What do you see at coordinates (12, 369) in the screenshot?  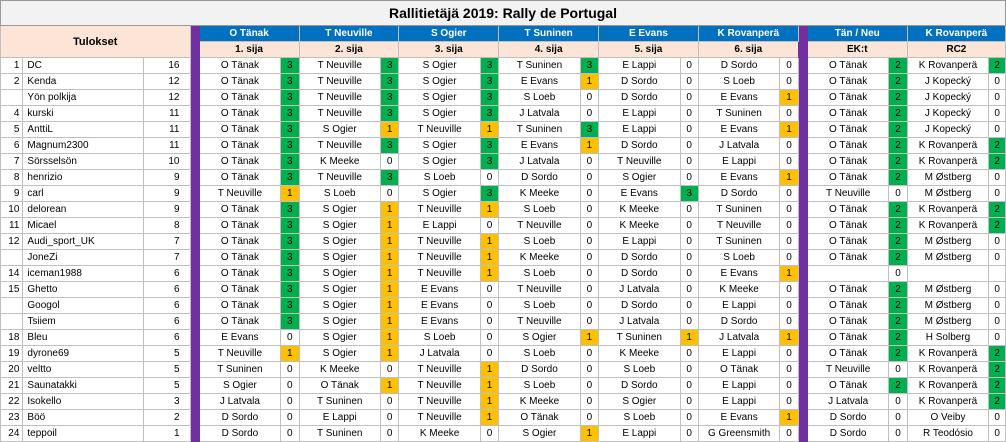 I see `rank-cell: 20` at bounding box center [12, 369].